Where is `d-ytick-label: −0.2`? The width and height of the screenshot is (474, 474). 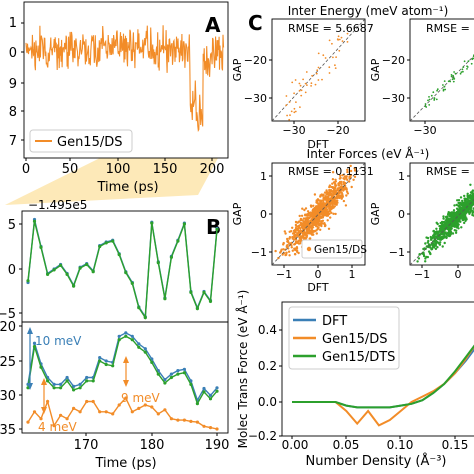 d-ytick-label: −0.2 is located at coordinates (262, 436).